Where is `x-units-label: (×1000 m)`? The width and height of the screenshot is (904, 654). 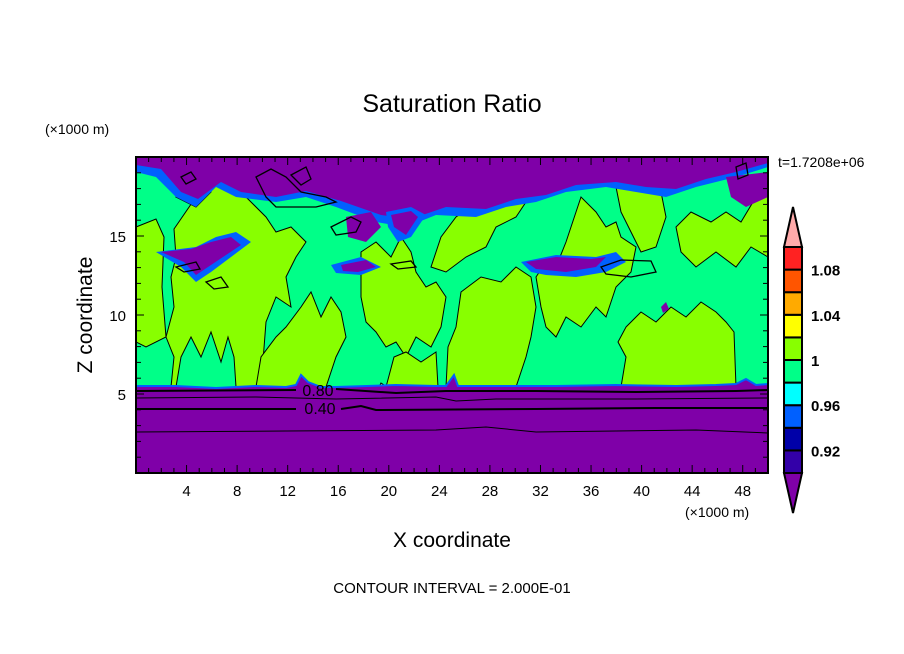
x-units-label: (×1000 m) is located at coordinates (717, 512).